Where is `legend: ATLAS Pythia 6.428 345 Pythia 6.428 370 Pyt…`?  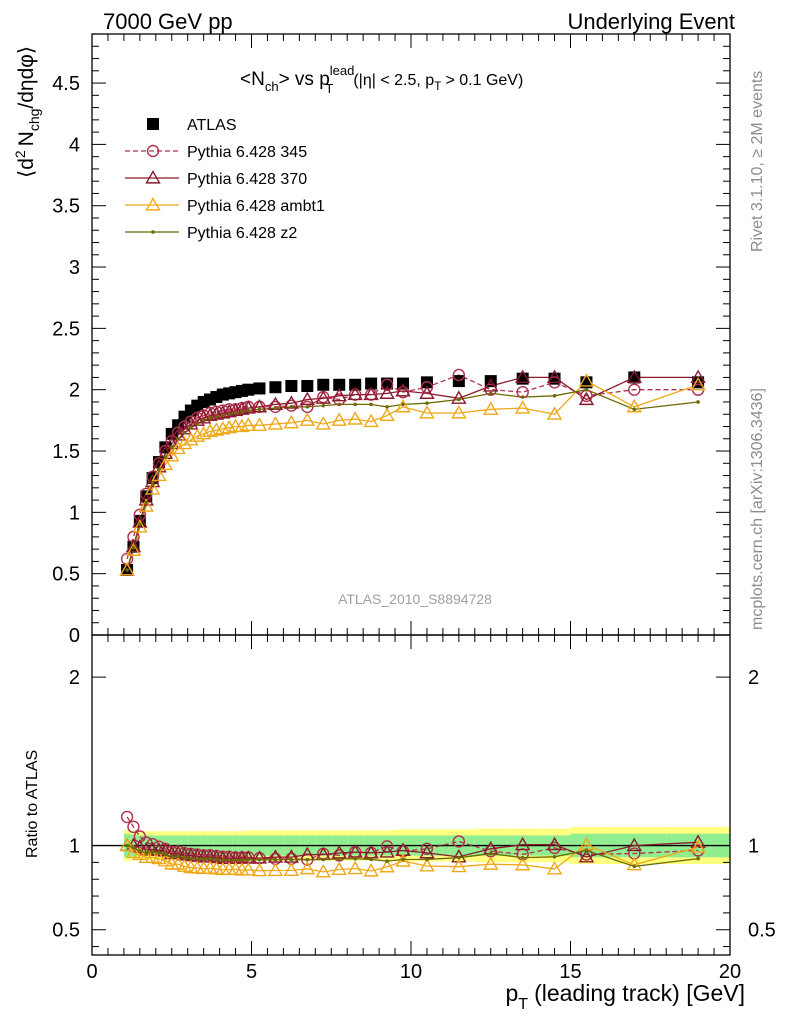
legend: ATLAS Pythia 6.428 345 Pythia 6.428 370 Pyt… is located at coordinates (225, 179).